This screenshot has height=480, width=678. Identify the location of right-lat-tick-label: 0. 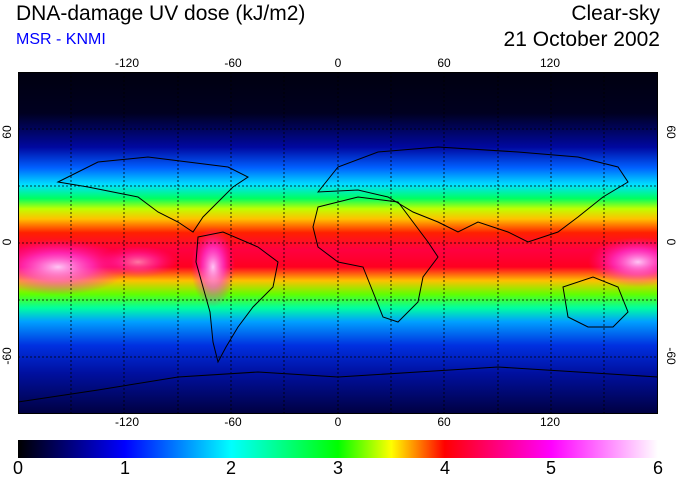
(671, 242).